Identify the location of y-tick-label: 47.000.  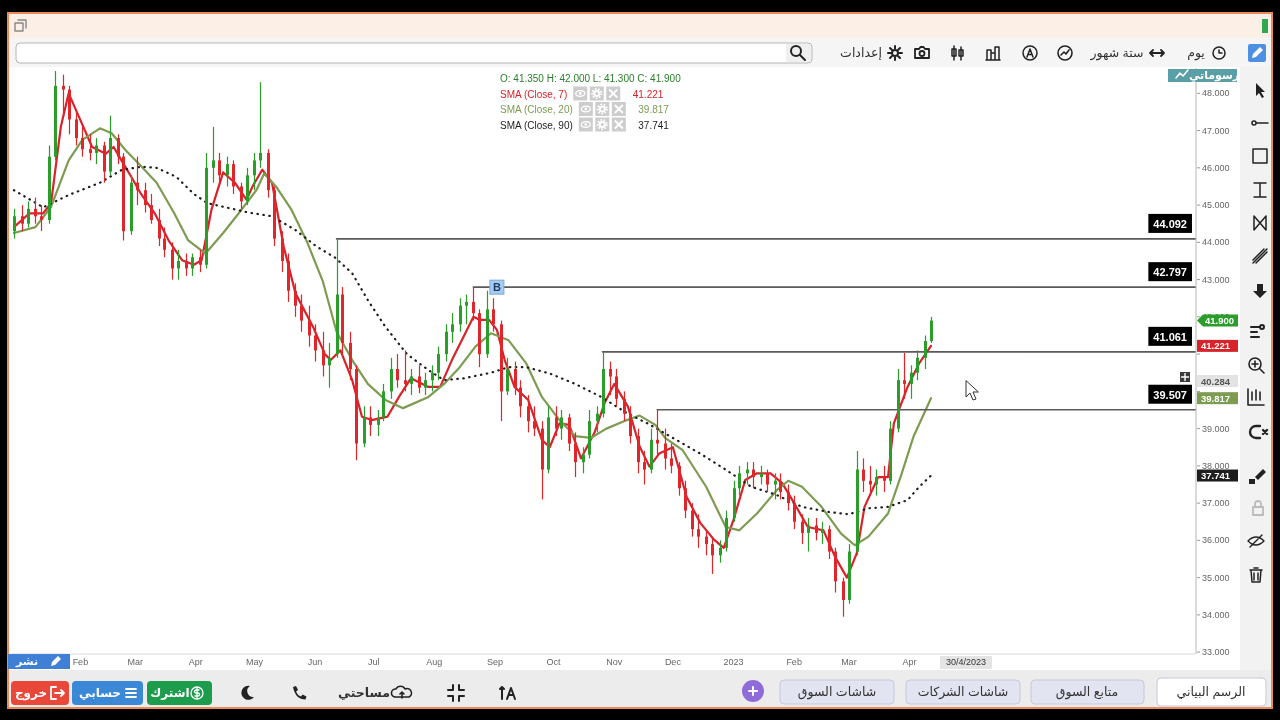
(1216, 130).